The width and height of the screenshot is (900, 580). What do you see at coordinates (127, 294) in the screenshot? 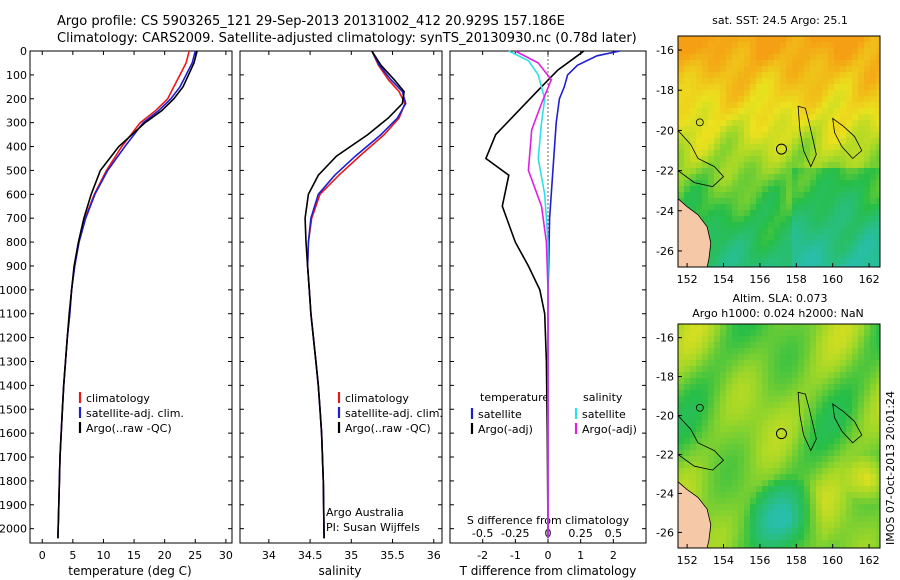
I see `temperature-series-satellite-adj-clim-` at bounding box center [127, 294].